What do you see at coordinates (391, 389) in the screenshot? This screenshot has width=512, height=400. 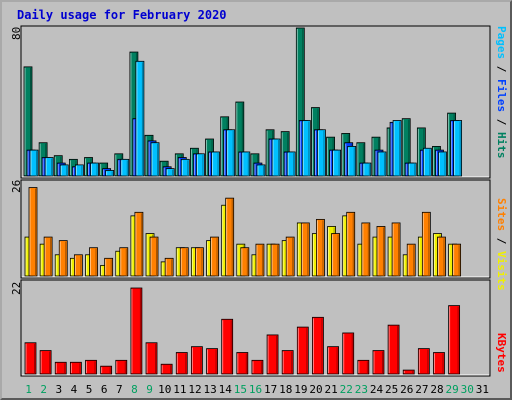 I see `day-label-25: 25` at bounding box center [391, 389].